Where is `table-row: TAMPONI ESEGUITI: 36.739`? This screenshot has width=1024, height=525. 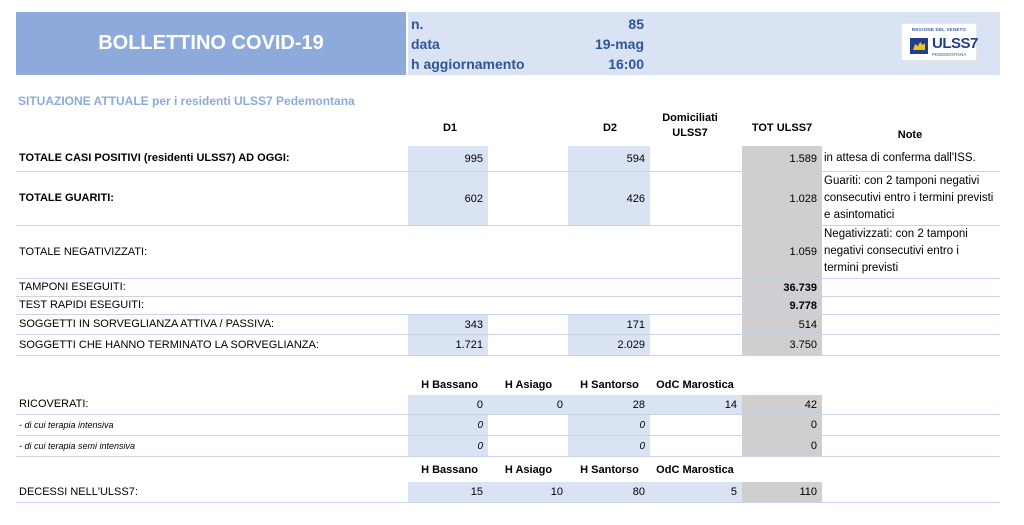
table-row: TAMPONI ESEGUITI: 36.739 is located at coordinates (508, 288).